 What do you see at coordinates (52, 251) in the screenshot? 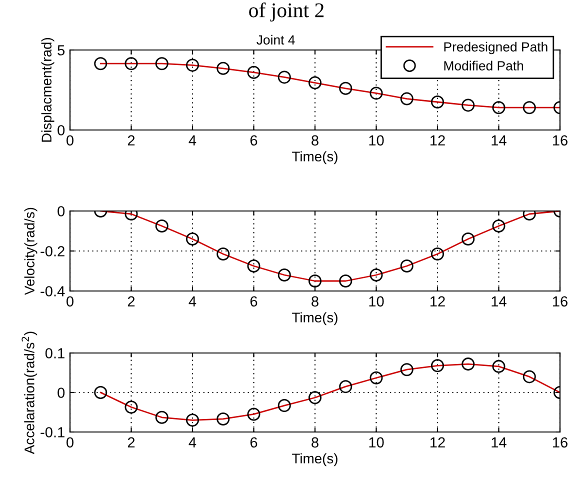
I see `y-tick-label: -0.2` at bounding box center [52, 251].